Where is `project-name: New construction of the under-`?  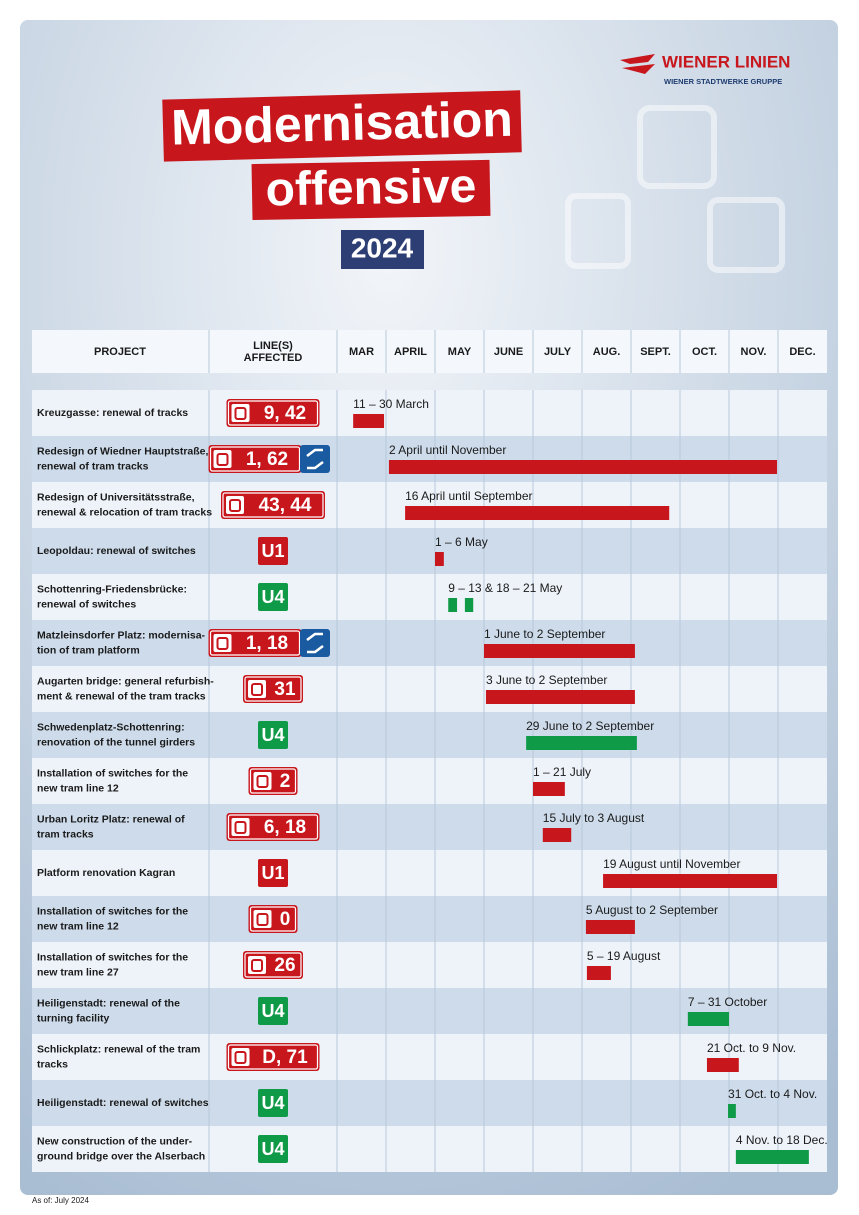 project-name: New construction of the under- is located at coordinates (115, 1141).